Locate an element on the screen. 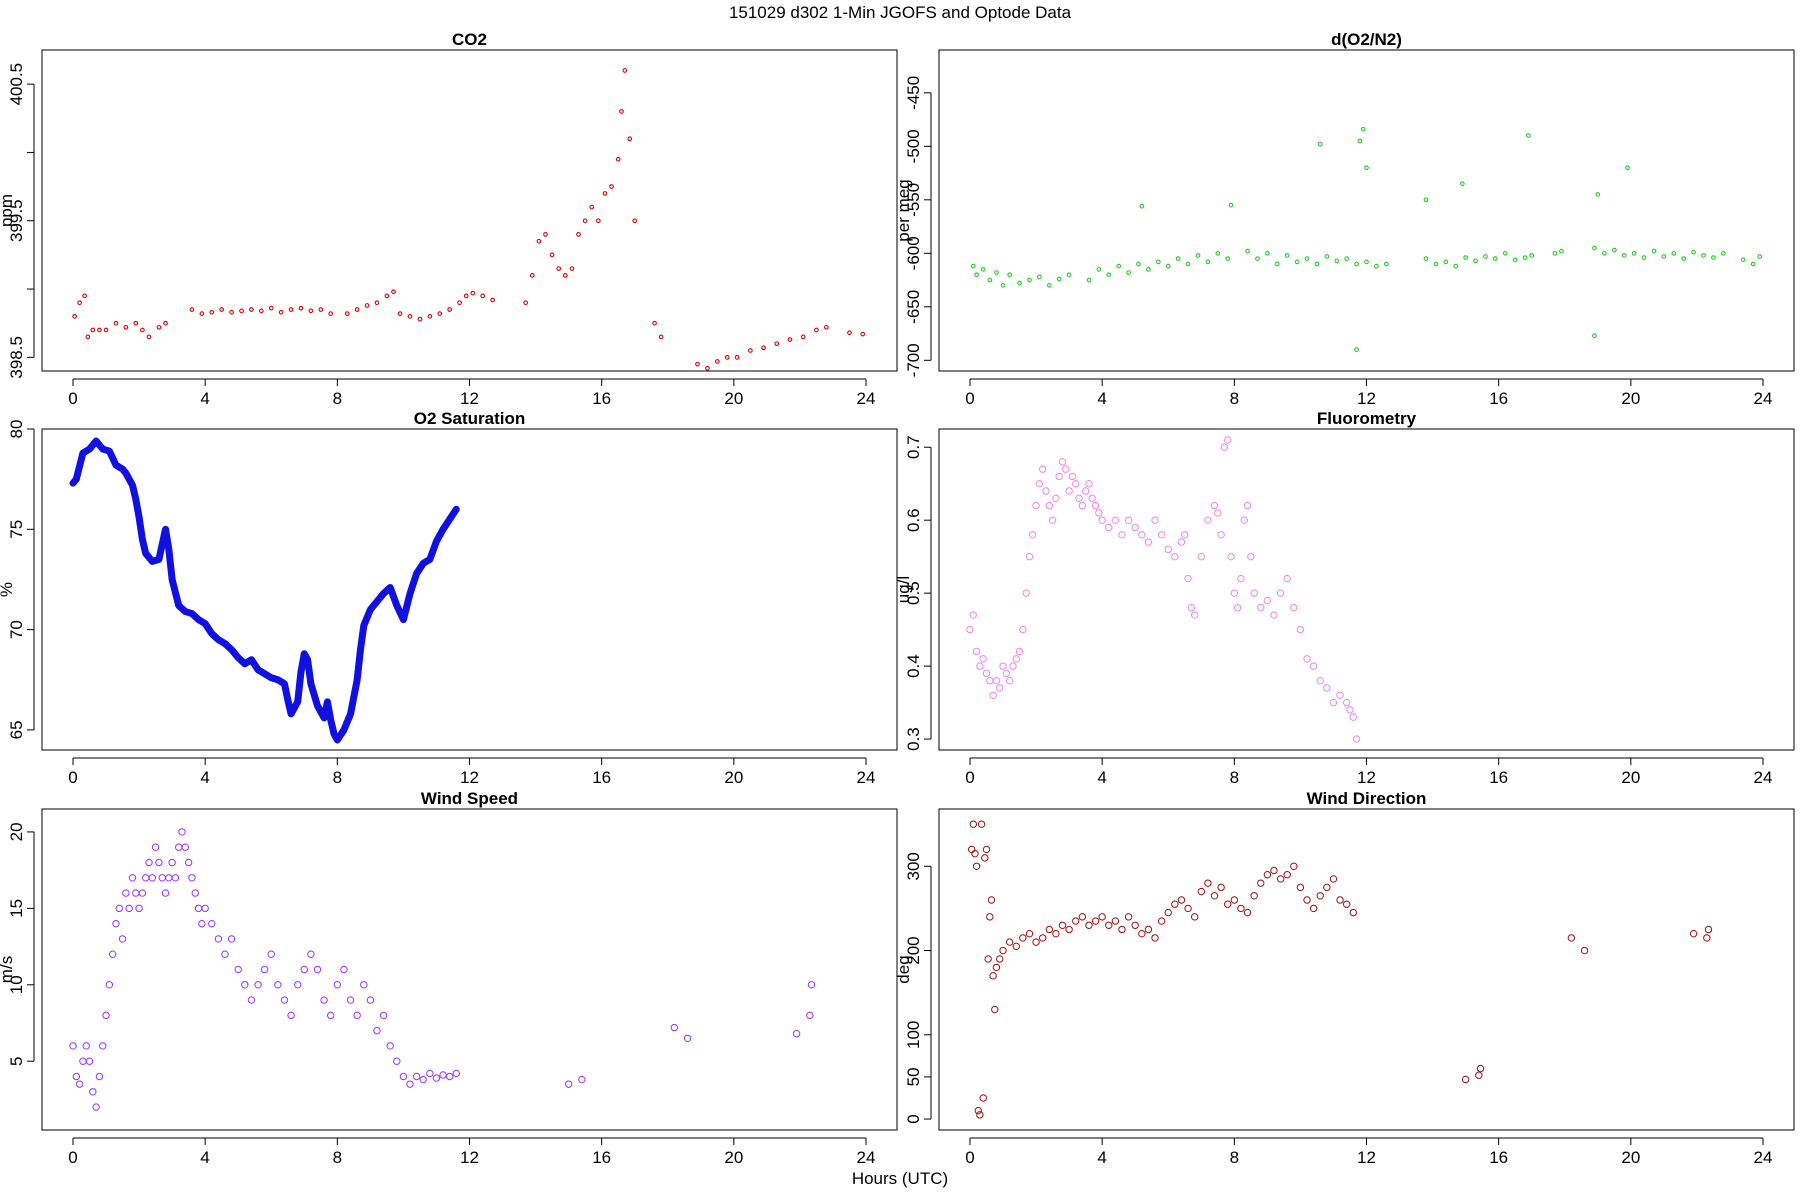  x-tick-label: 12 is located at coordinates (1366, 777).